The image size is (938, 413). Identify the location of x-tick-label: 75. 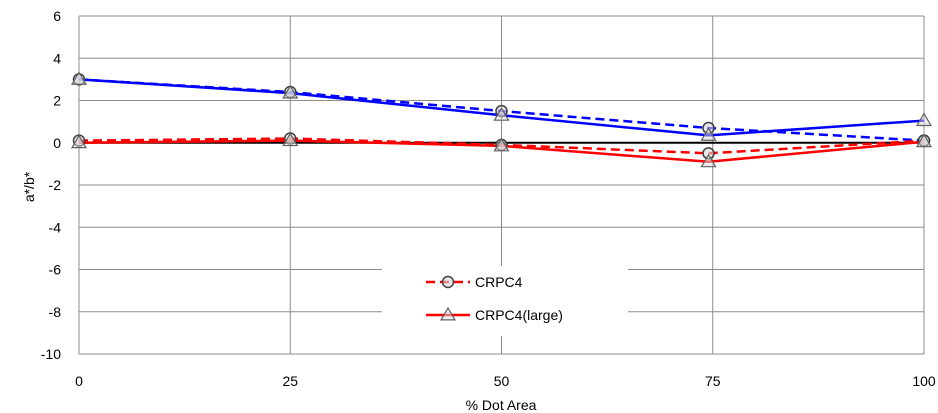
(713, 381).